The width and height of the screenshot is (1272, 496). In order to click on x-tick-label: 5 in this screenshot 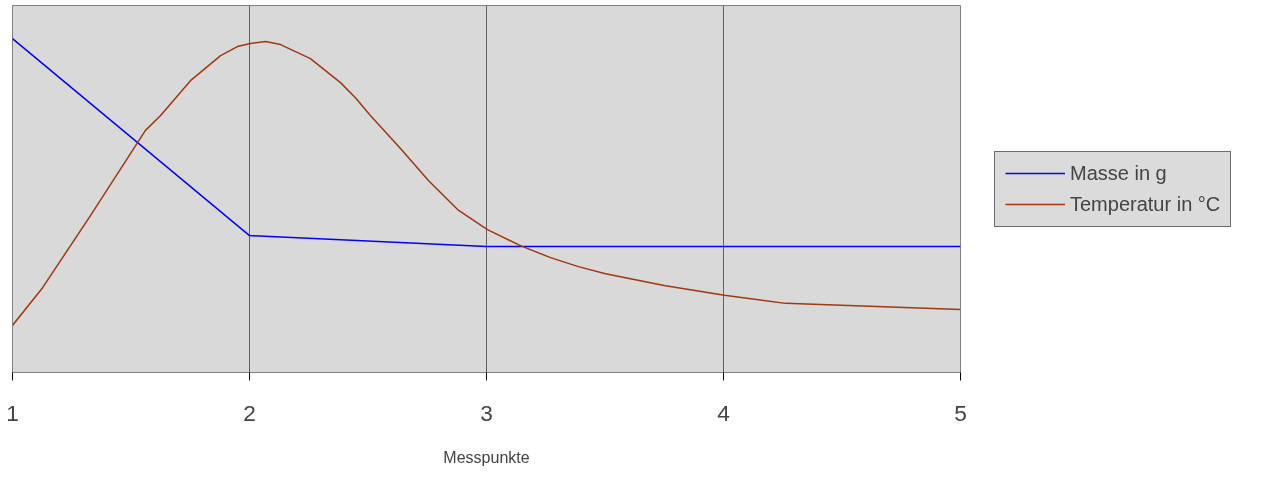, I will do `click(960, 412)`.